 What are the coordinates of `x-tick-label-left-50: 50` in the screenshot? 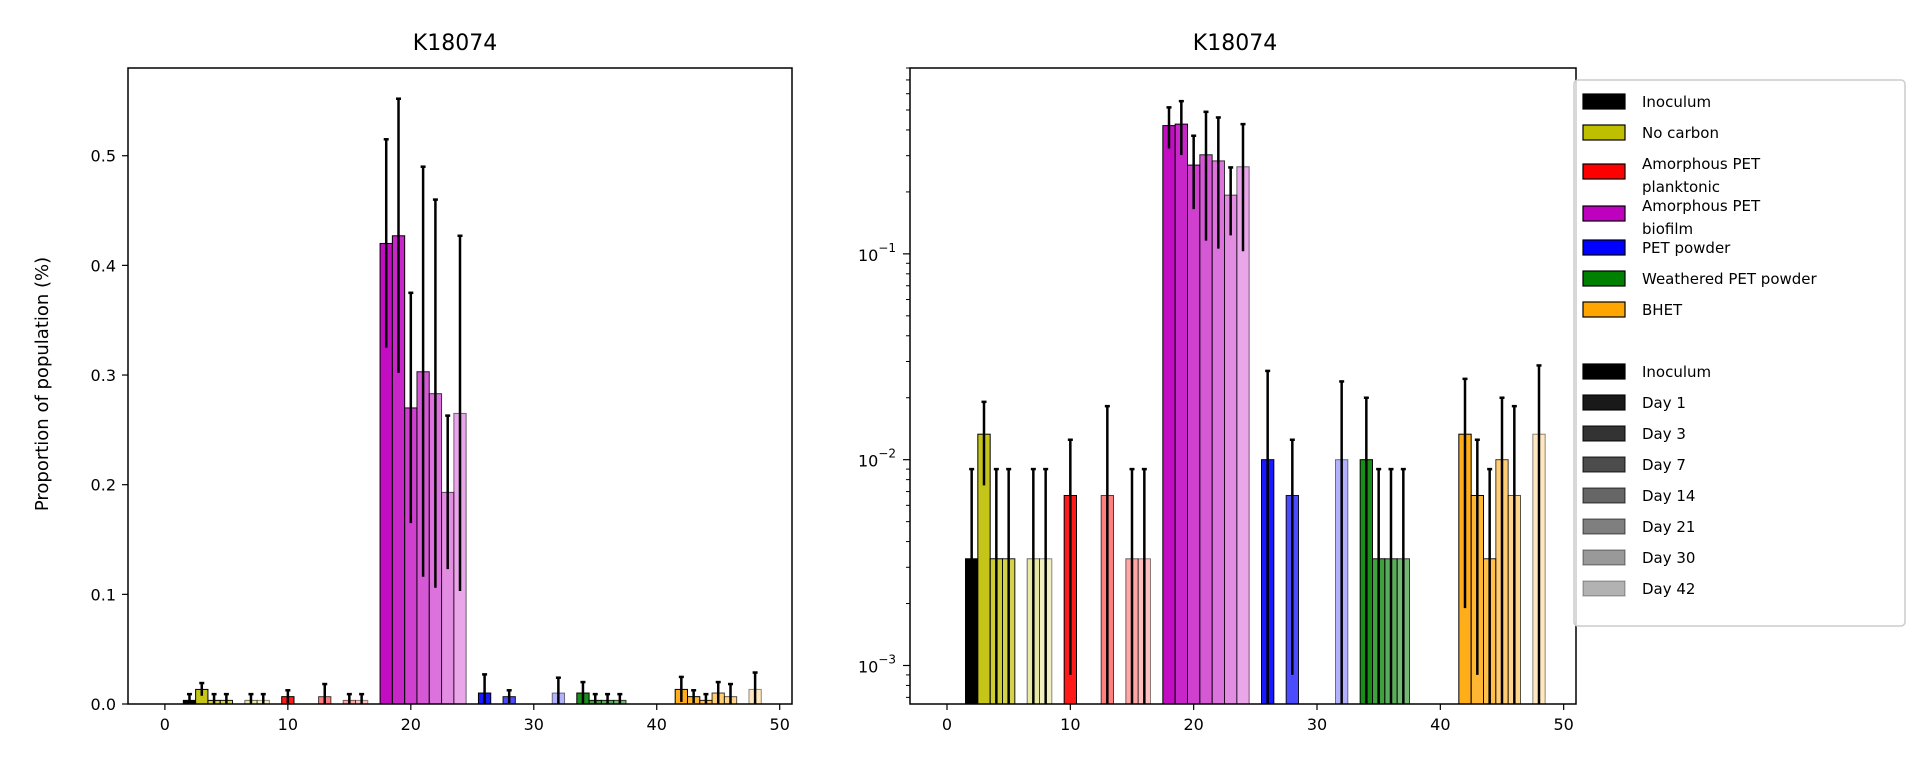 It's located at (780, 724).